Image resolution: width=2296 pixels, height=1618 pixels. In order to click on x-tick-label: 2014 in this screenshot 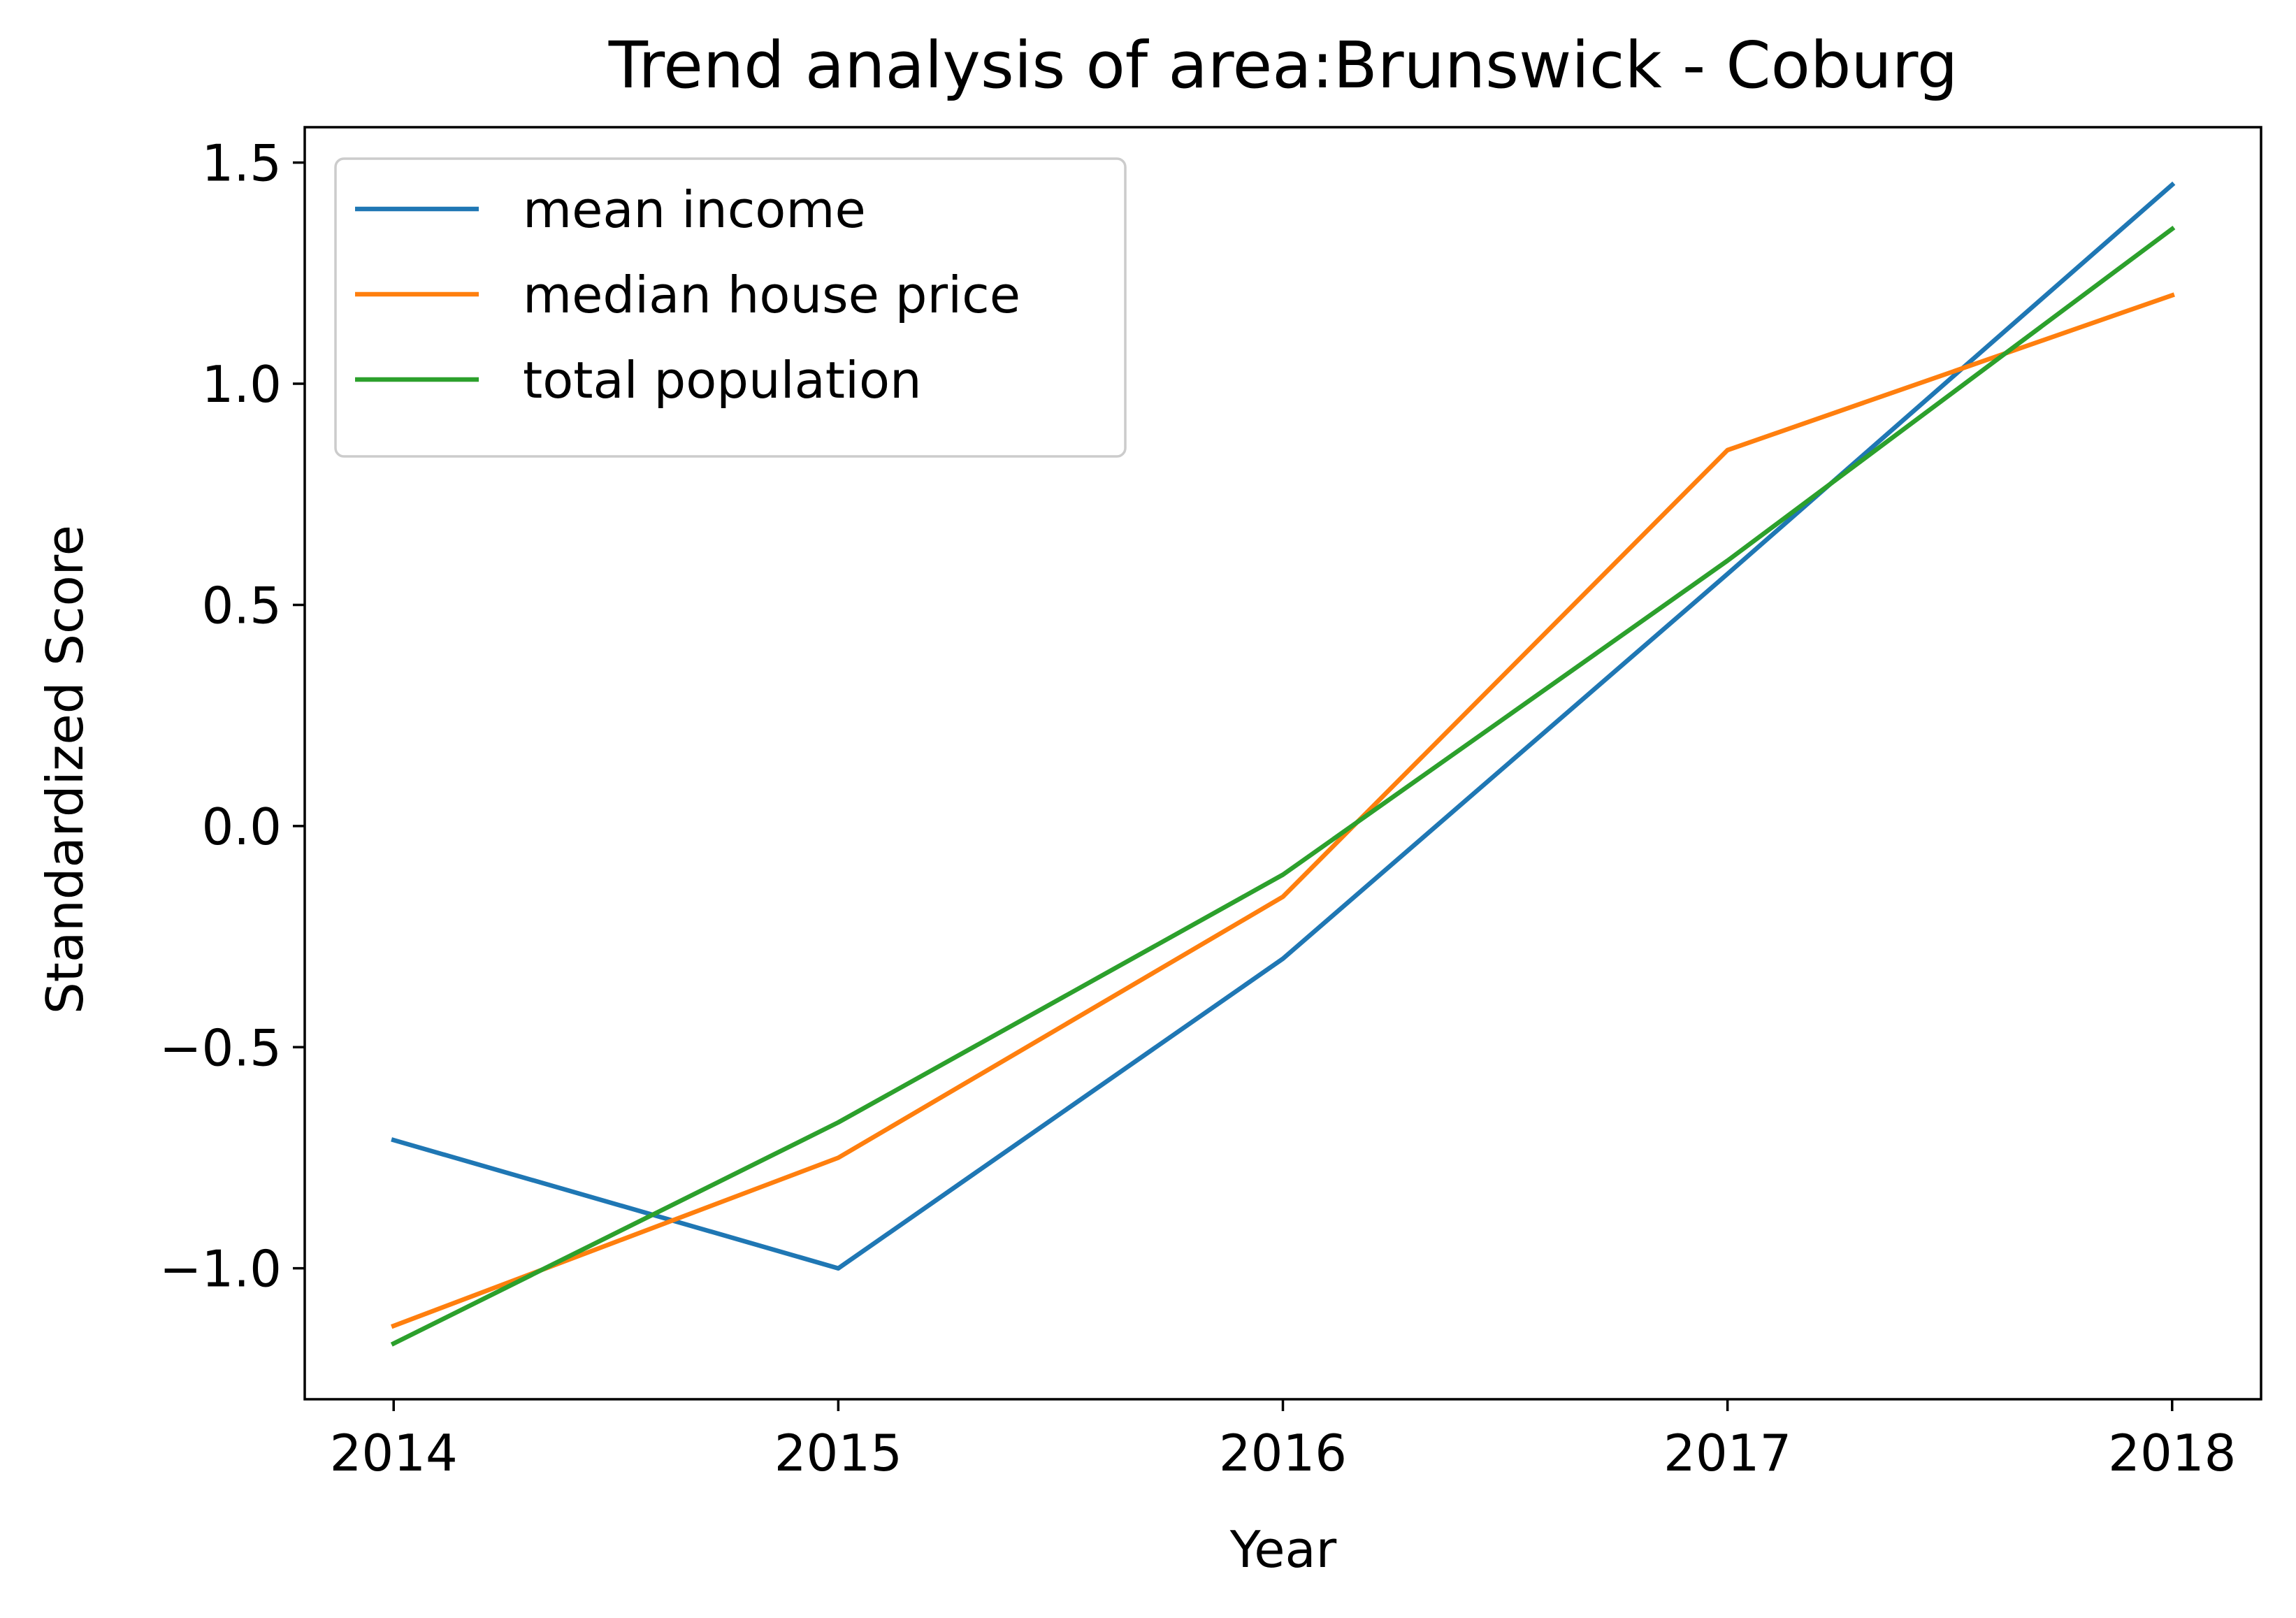, I will do `click(394, 1453)`.